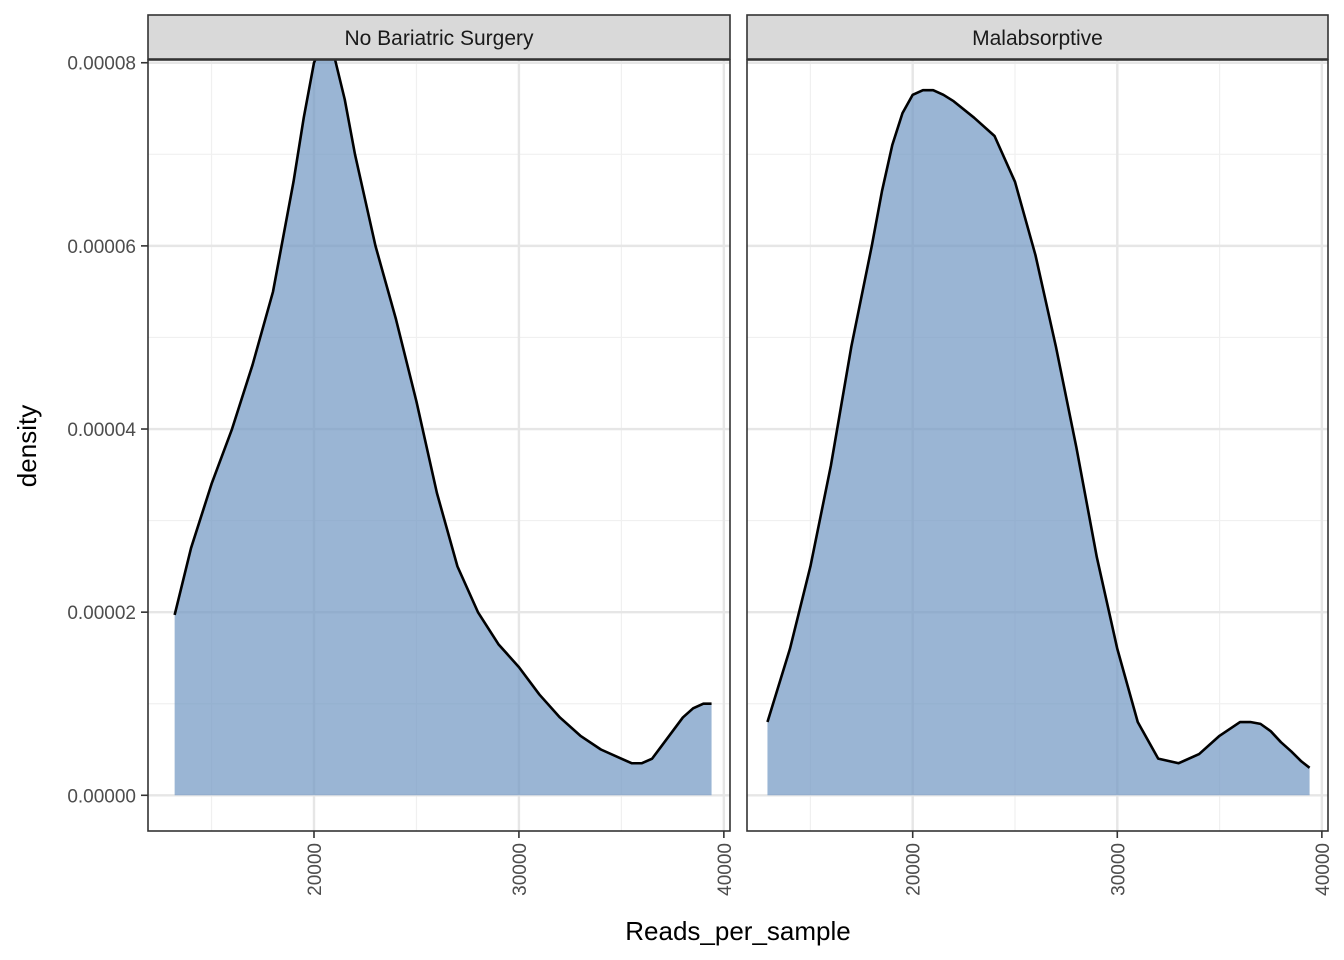  What do you see at coordinates (27, 446) in the screenshot?
I see `y-axis-title: density` at bounding box center [27, 446].